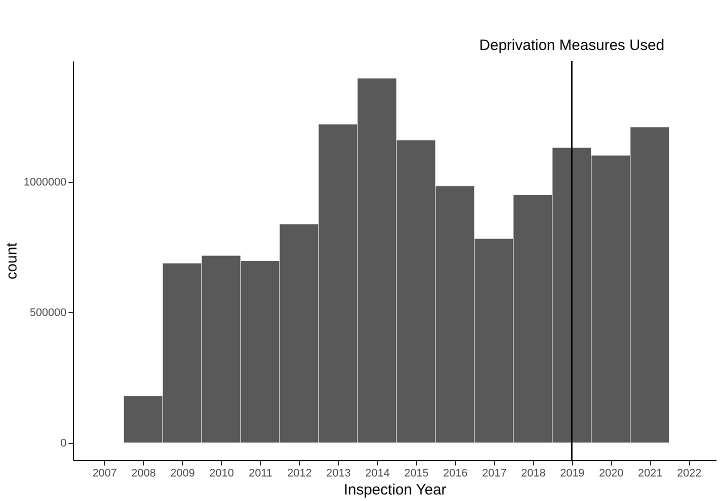  What do you see at coordinates (45, 182) in the screenshot?
I see `y-tick-label: 1000000` at bounding box center [45, 182].